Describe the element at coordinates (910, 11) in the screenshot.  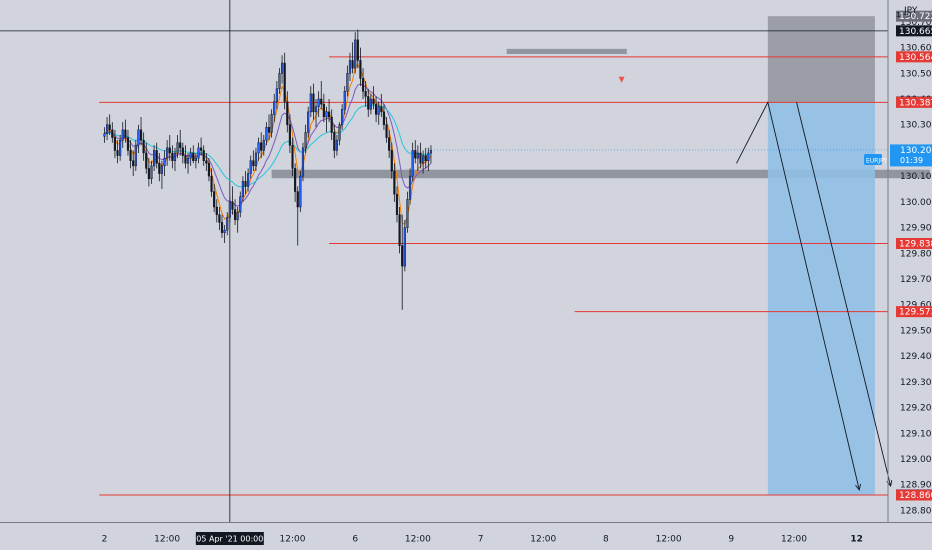
I see `currency-label: JPY` at that location.